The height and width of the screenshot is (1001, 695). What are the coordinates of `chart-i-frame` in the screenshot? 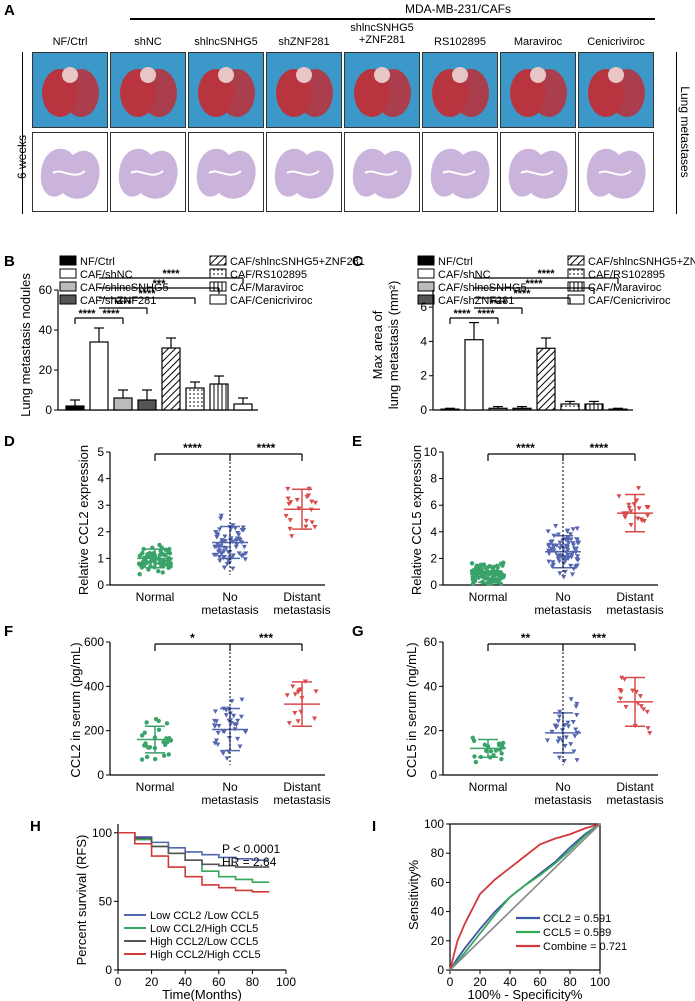 It's located at (525, 897).